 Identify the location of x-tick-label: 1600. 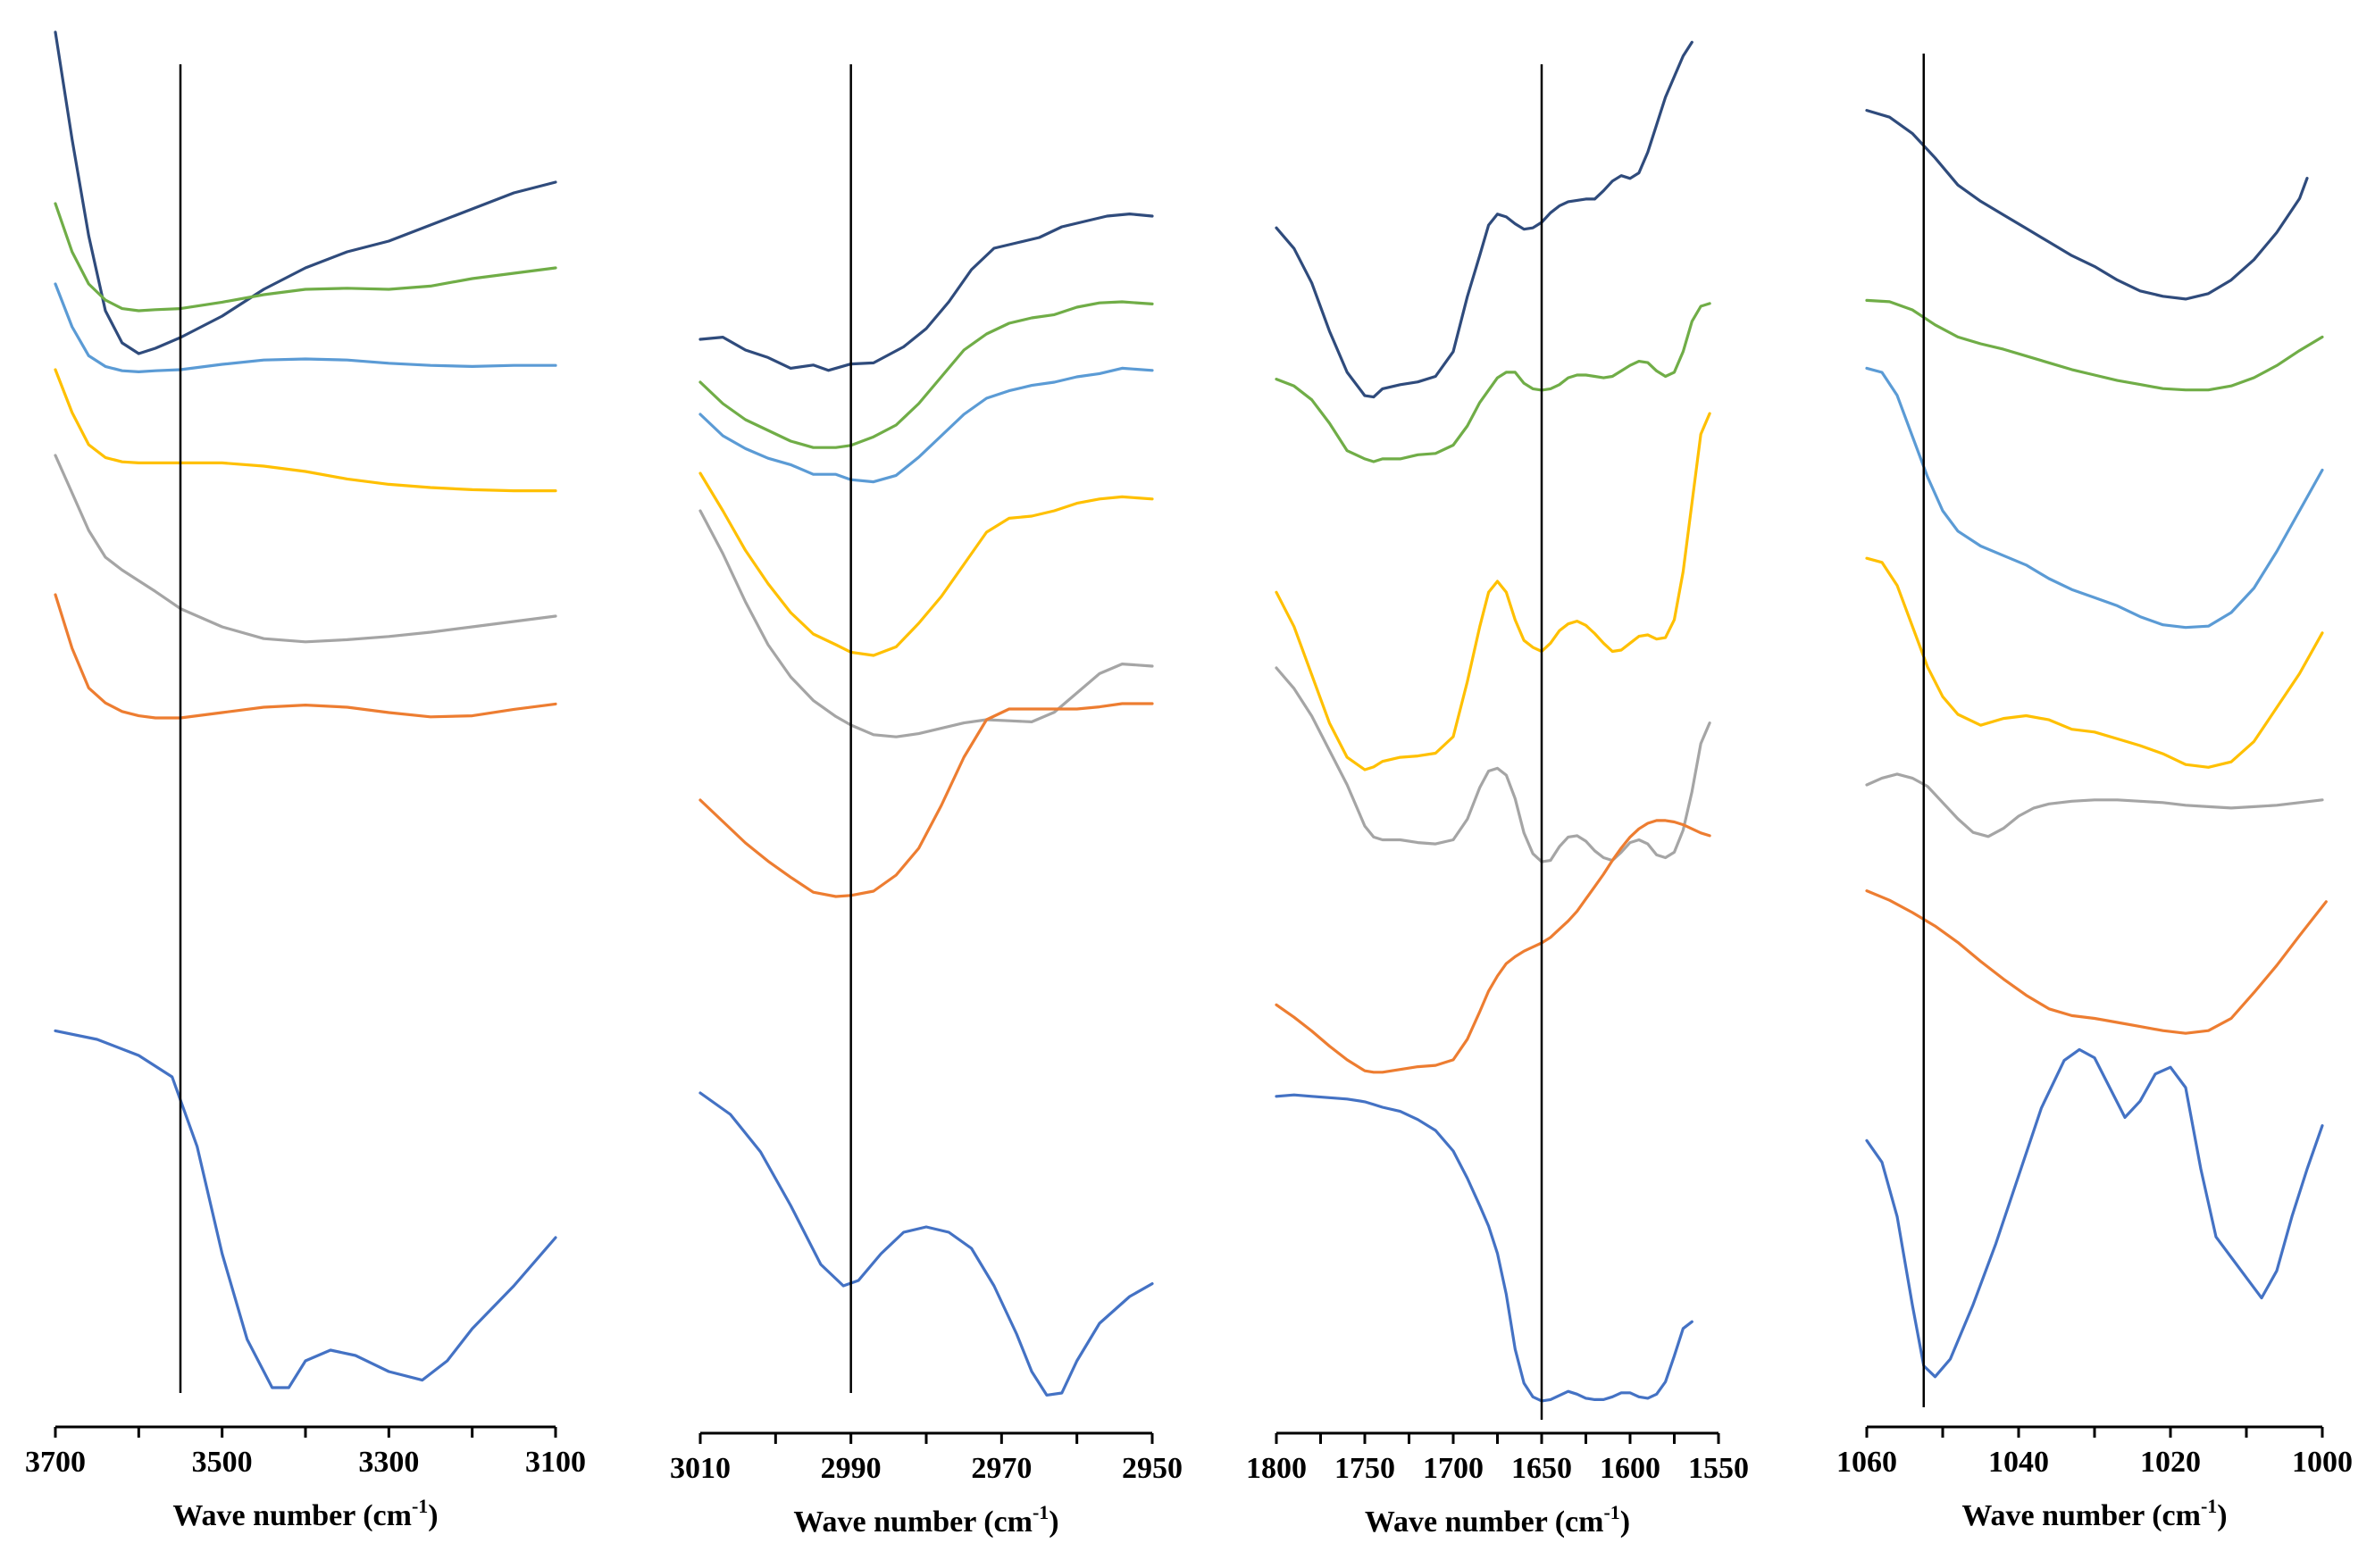
(1630, 1468).